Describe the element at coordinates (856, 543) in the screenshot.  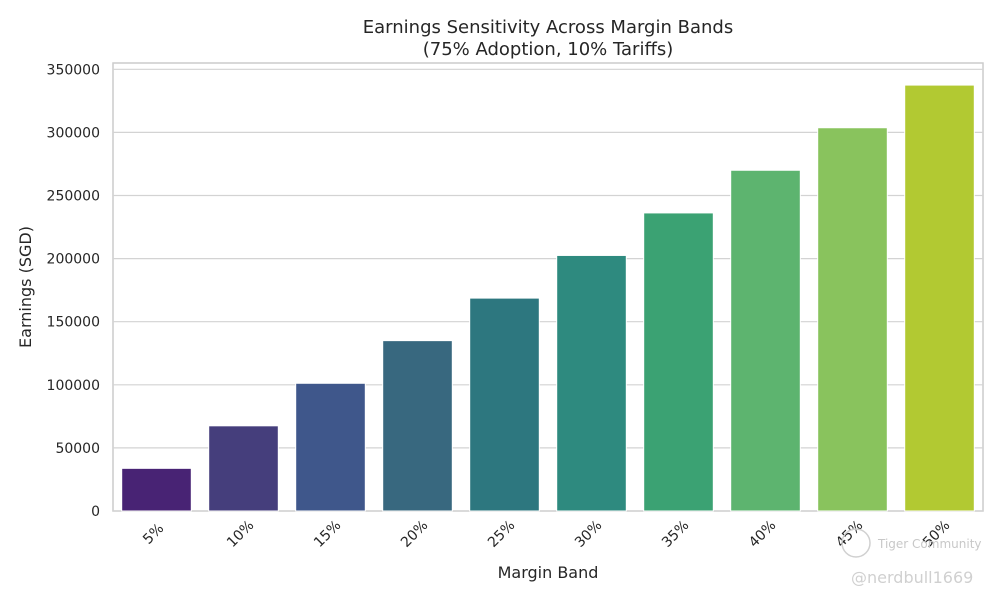
I see `tiger-logo-icon` at that location.